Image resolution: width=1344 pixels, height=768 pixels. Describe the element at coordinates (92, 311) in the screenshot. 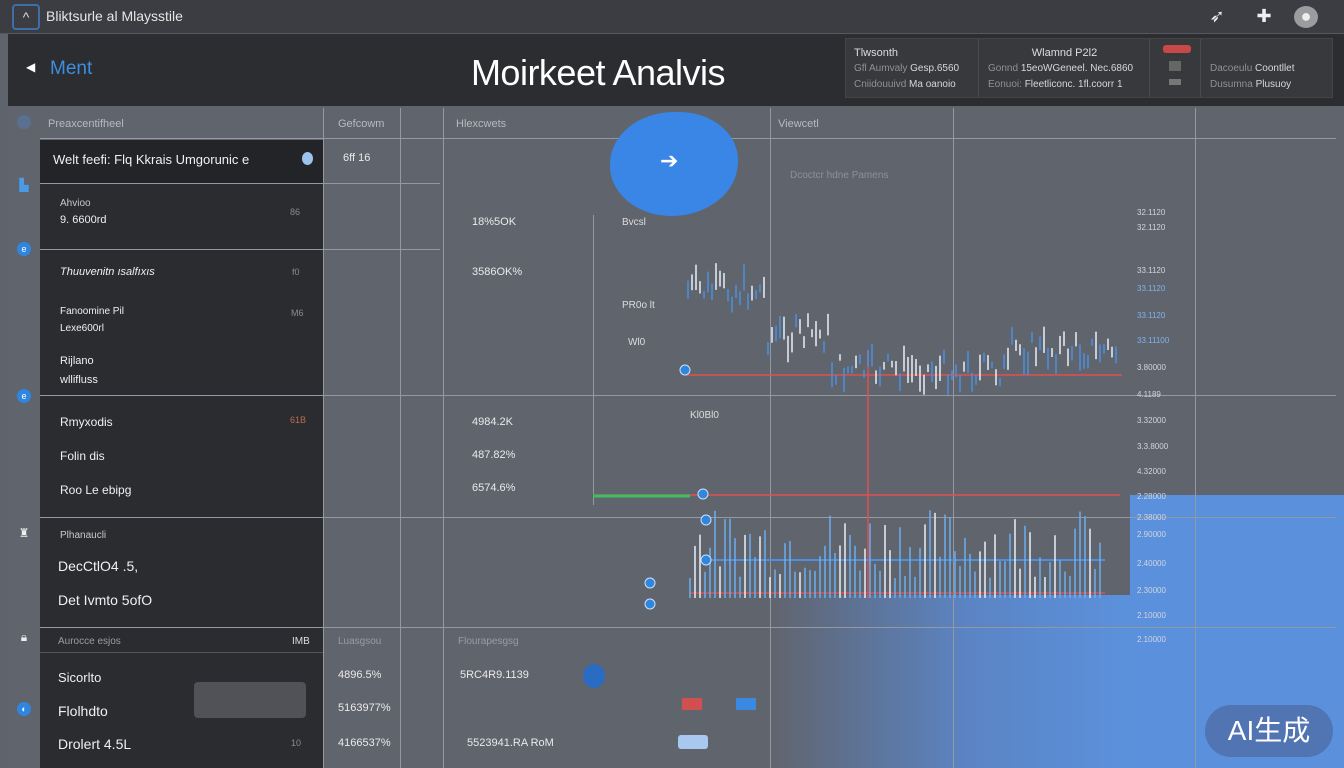

I see `row-title: Fanoomine Pil` at that location.